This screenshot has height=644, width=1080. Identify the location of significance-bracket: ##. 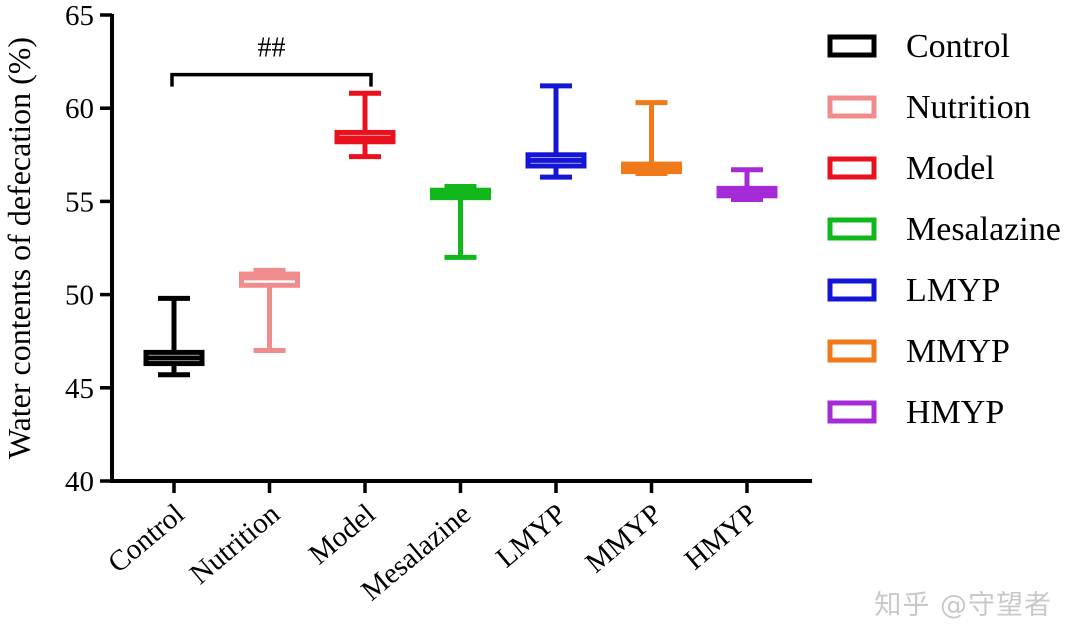
(271, 60).